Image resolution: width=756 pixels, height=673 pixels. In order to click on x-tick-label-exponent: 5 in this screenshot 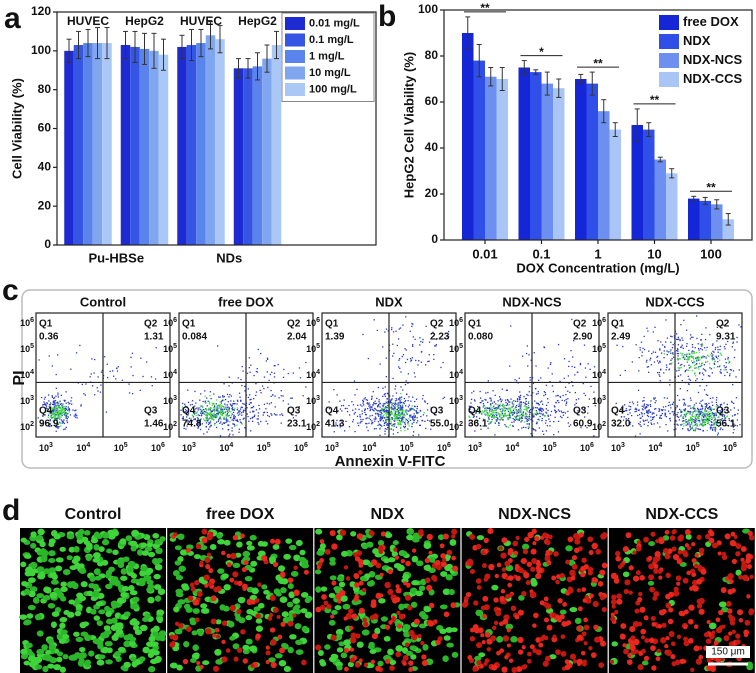, I will do `click(269, 445)`.